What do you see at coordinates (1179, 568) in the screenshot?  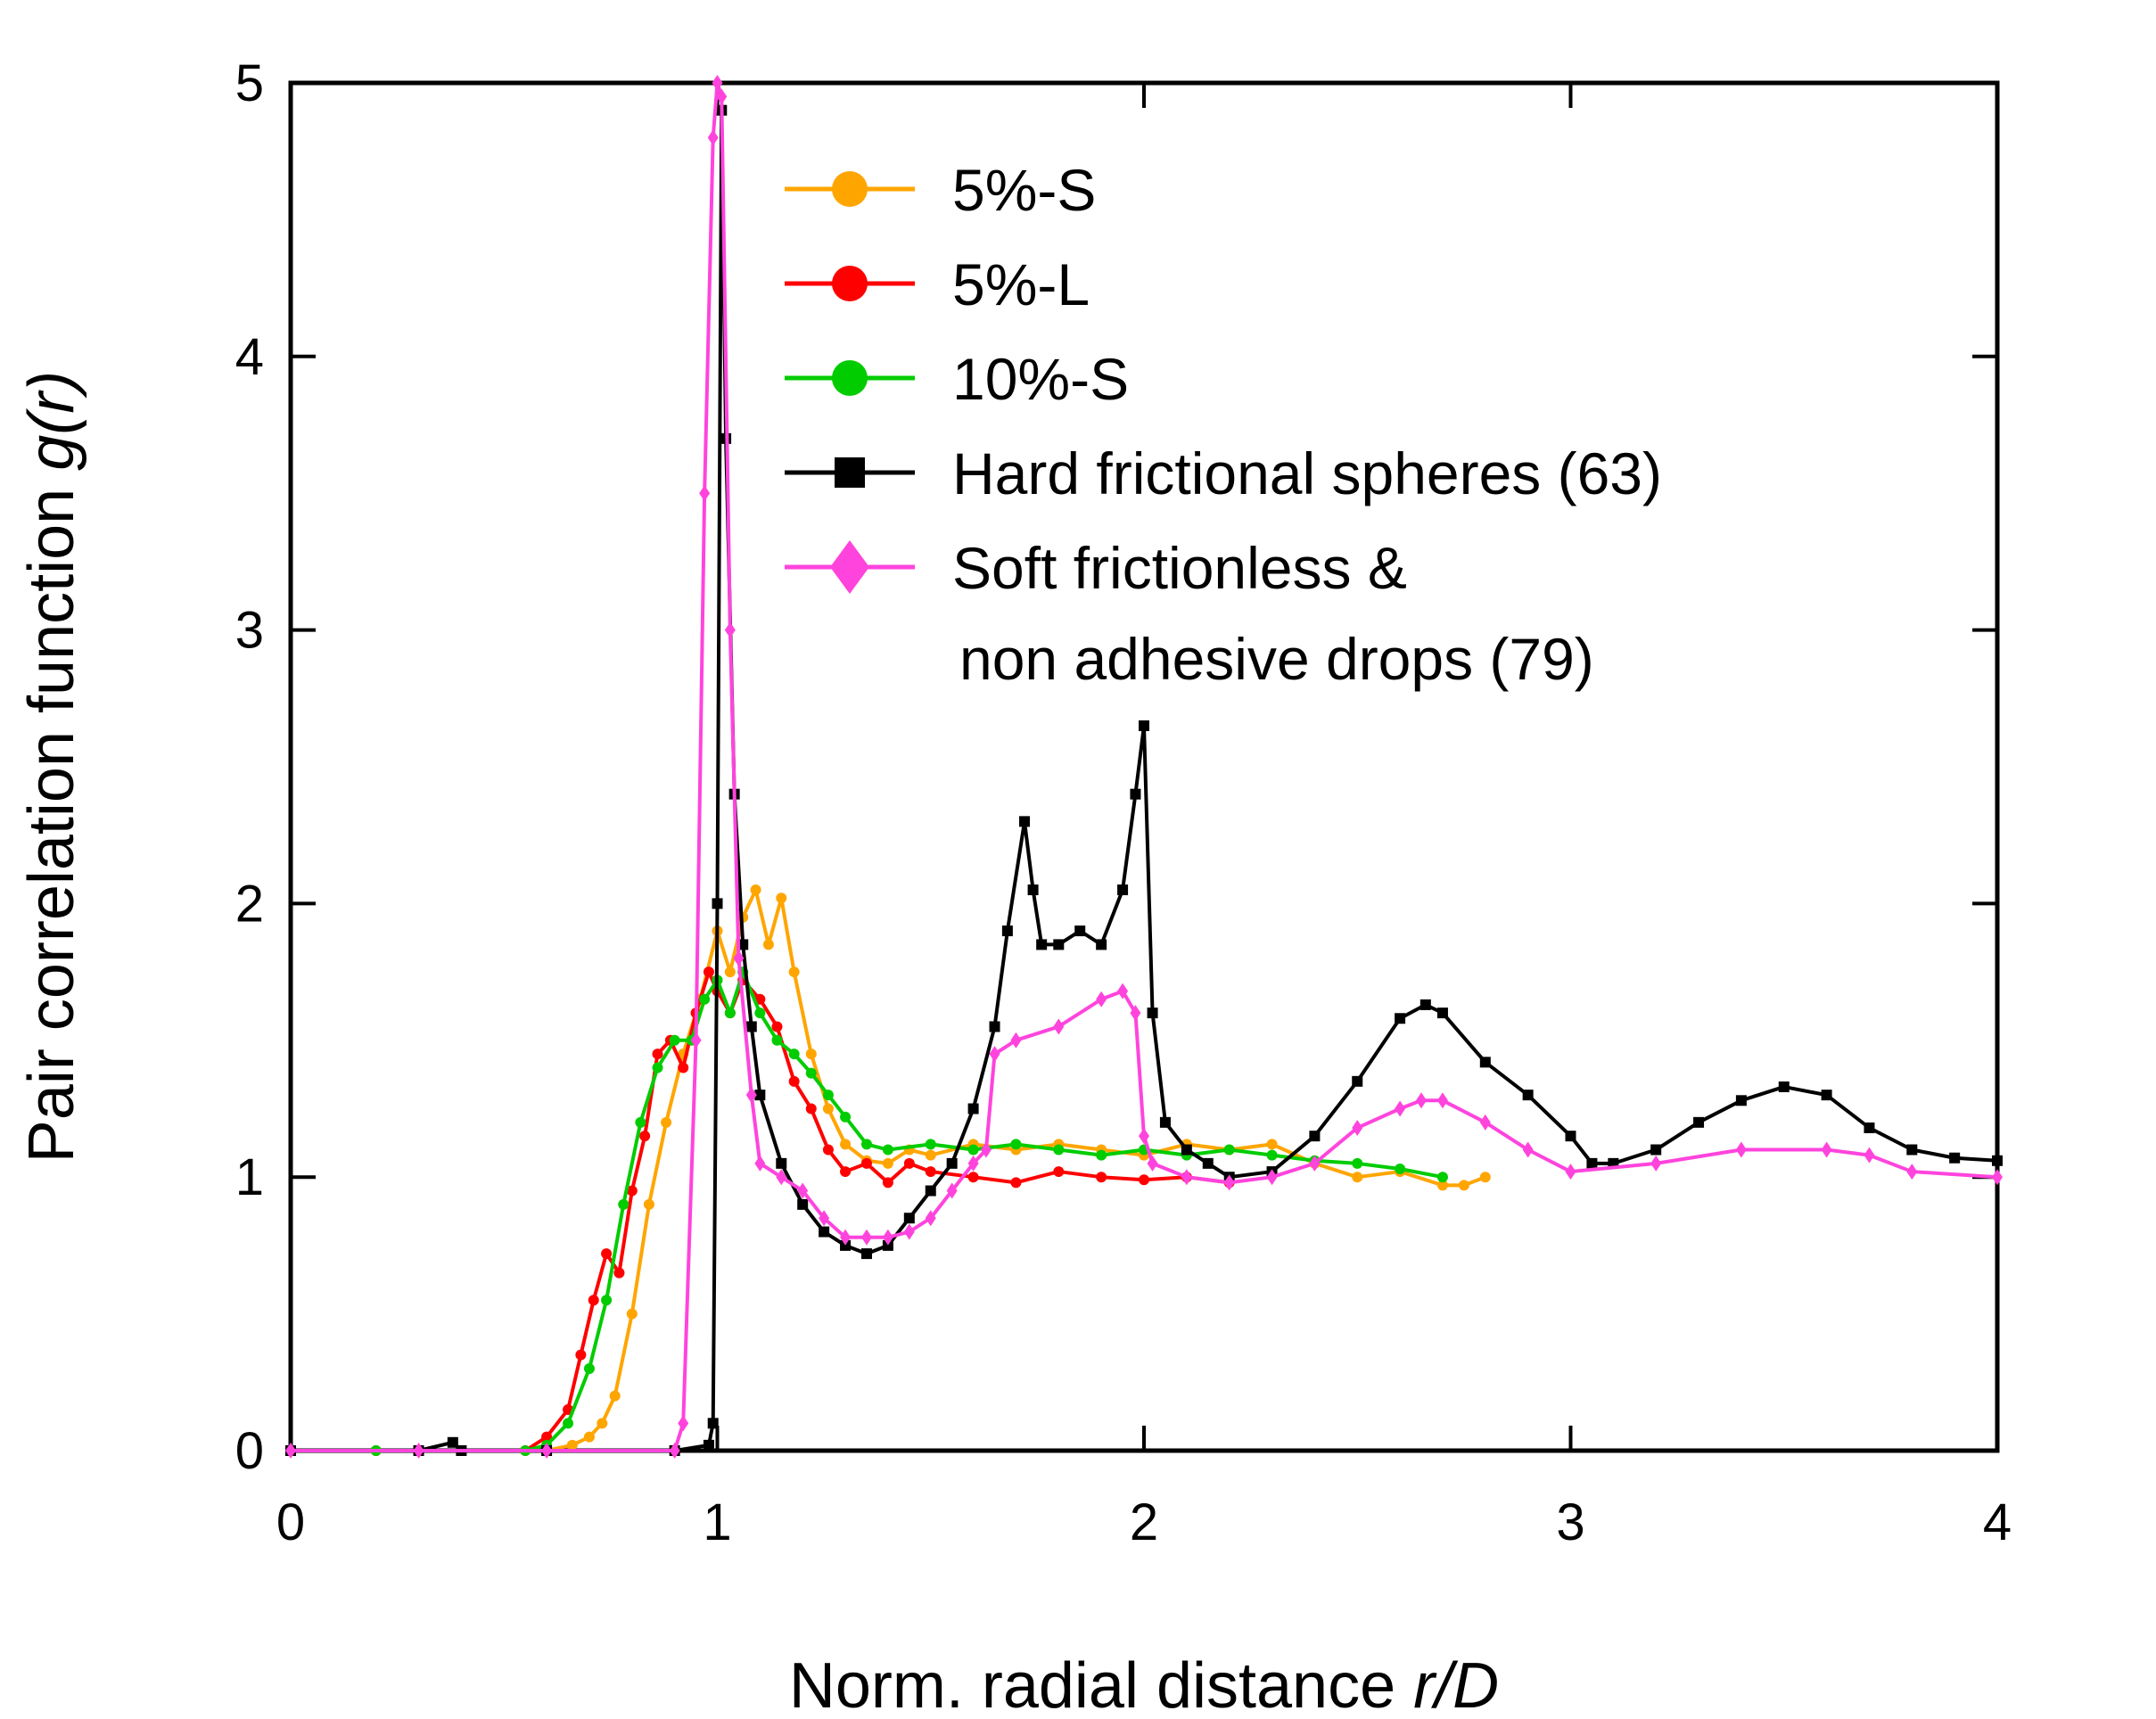 I see `legend-label-soft-drops: Soft frictionless &` at bounding box center [1179, 568].